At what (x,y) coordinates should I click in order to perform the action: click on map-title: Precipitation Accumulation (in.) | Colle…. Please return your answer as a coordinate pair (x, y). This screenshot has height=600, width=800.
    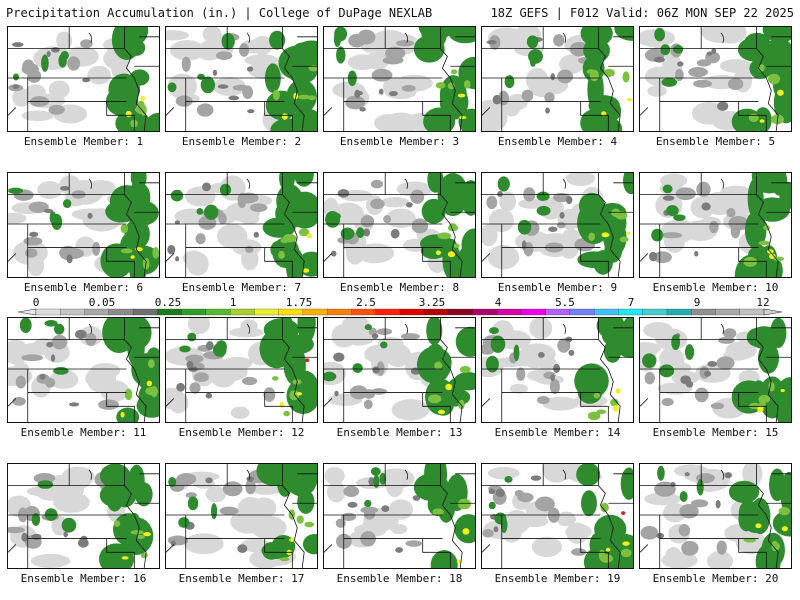
    Looking at the image, I should click on (219, 13).